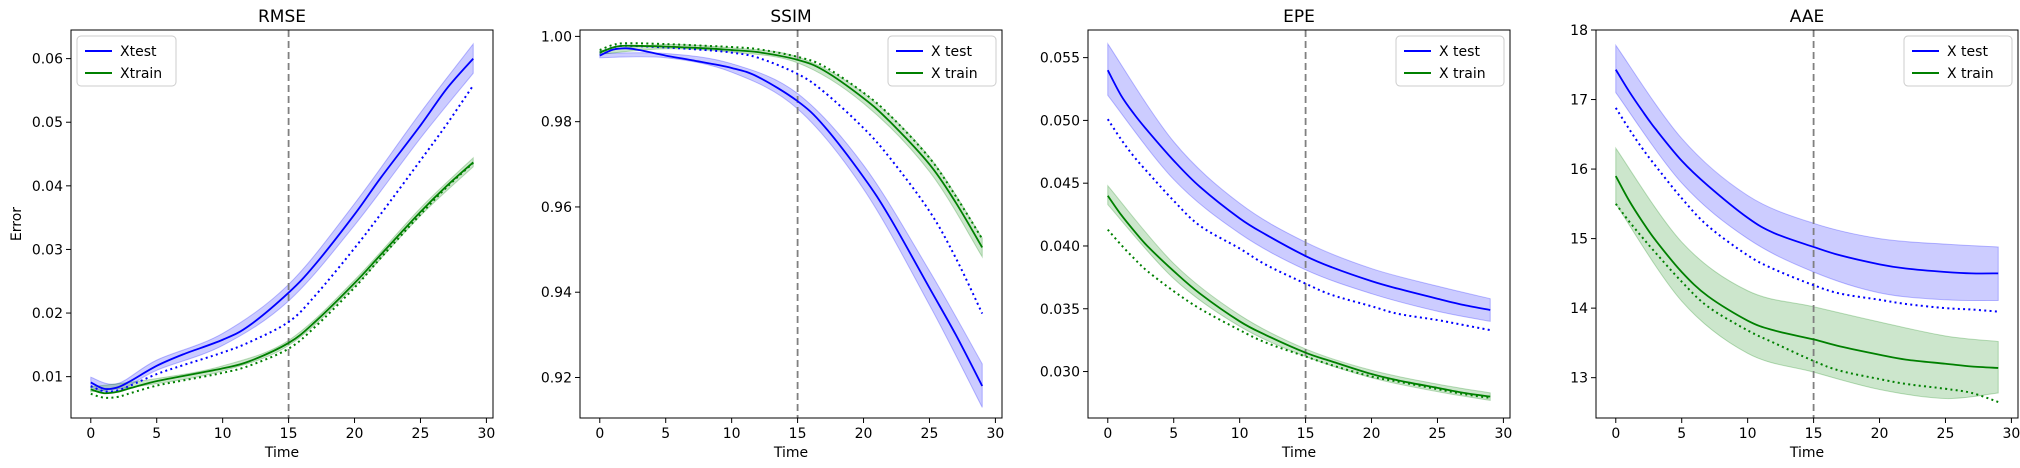  I want to click on y-tick-label: 0.04, so click(47, 187).